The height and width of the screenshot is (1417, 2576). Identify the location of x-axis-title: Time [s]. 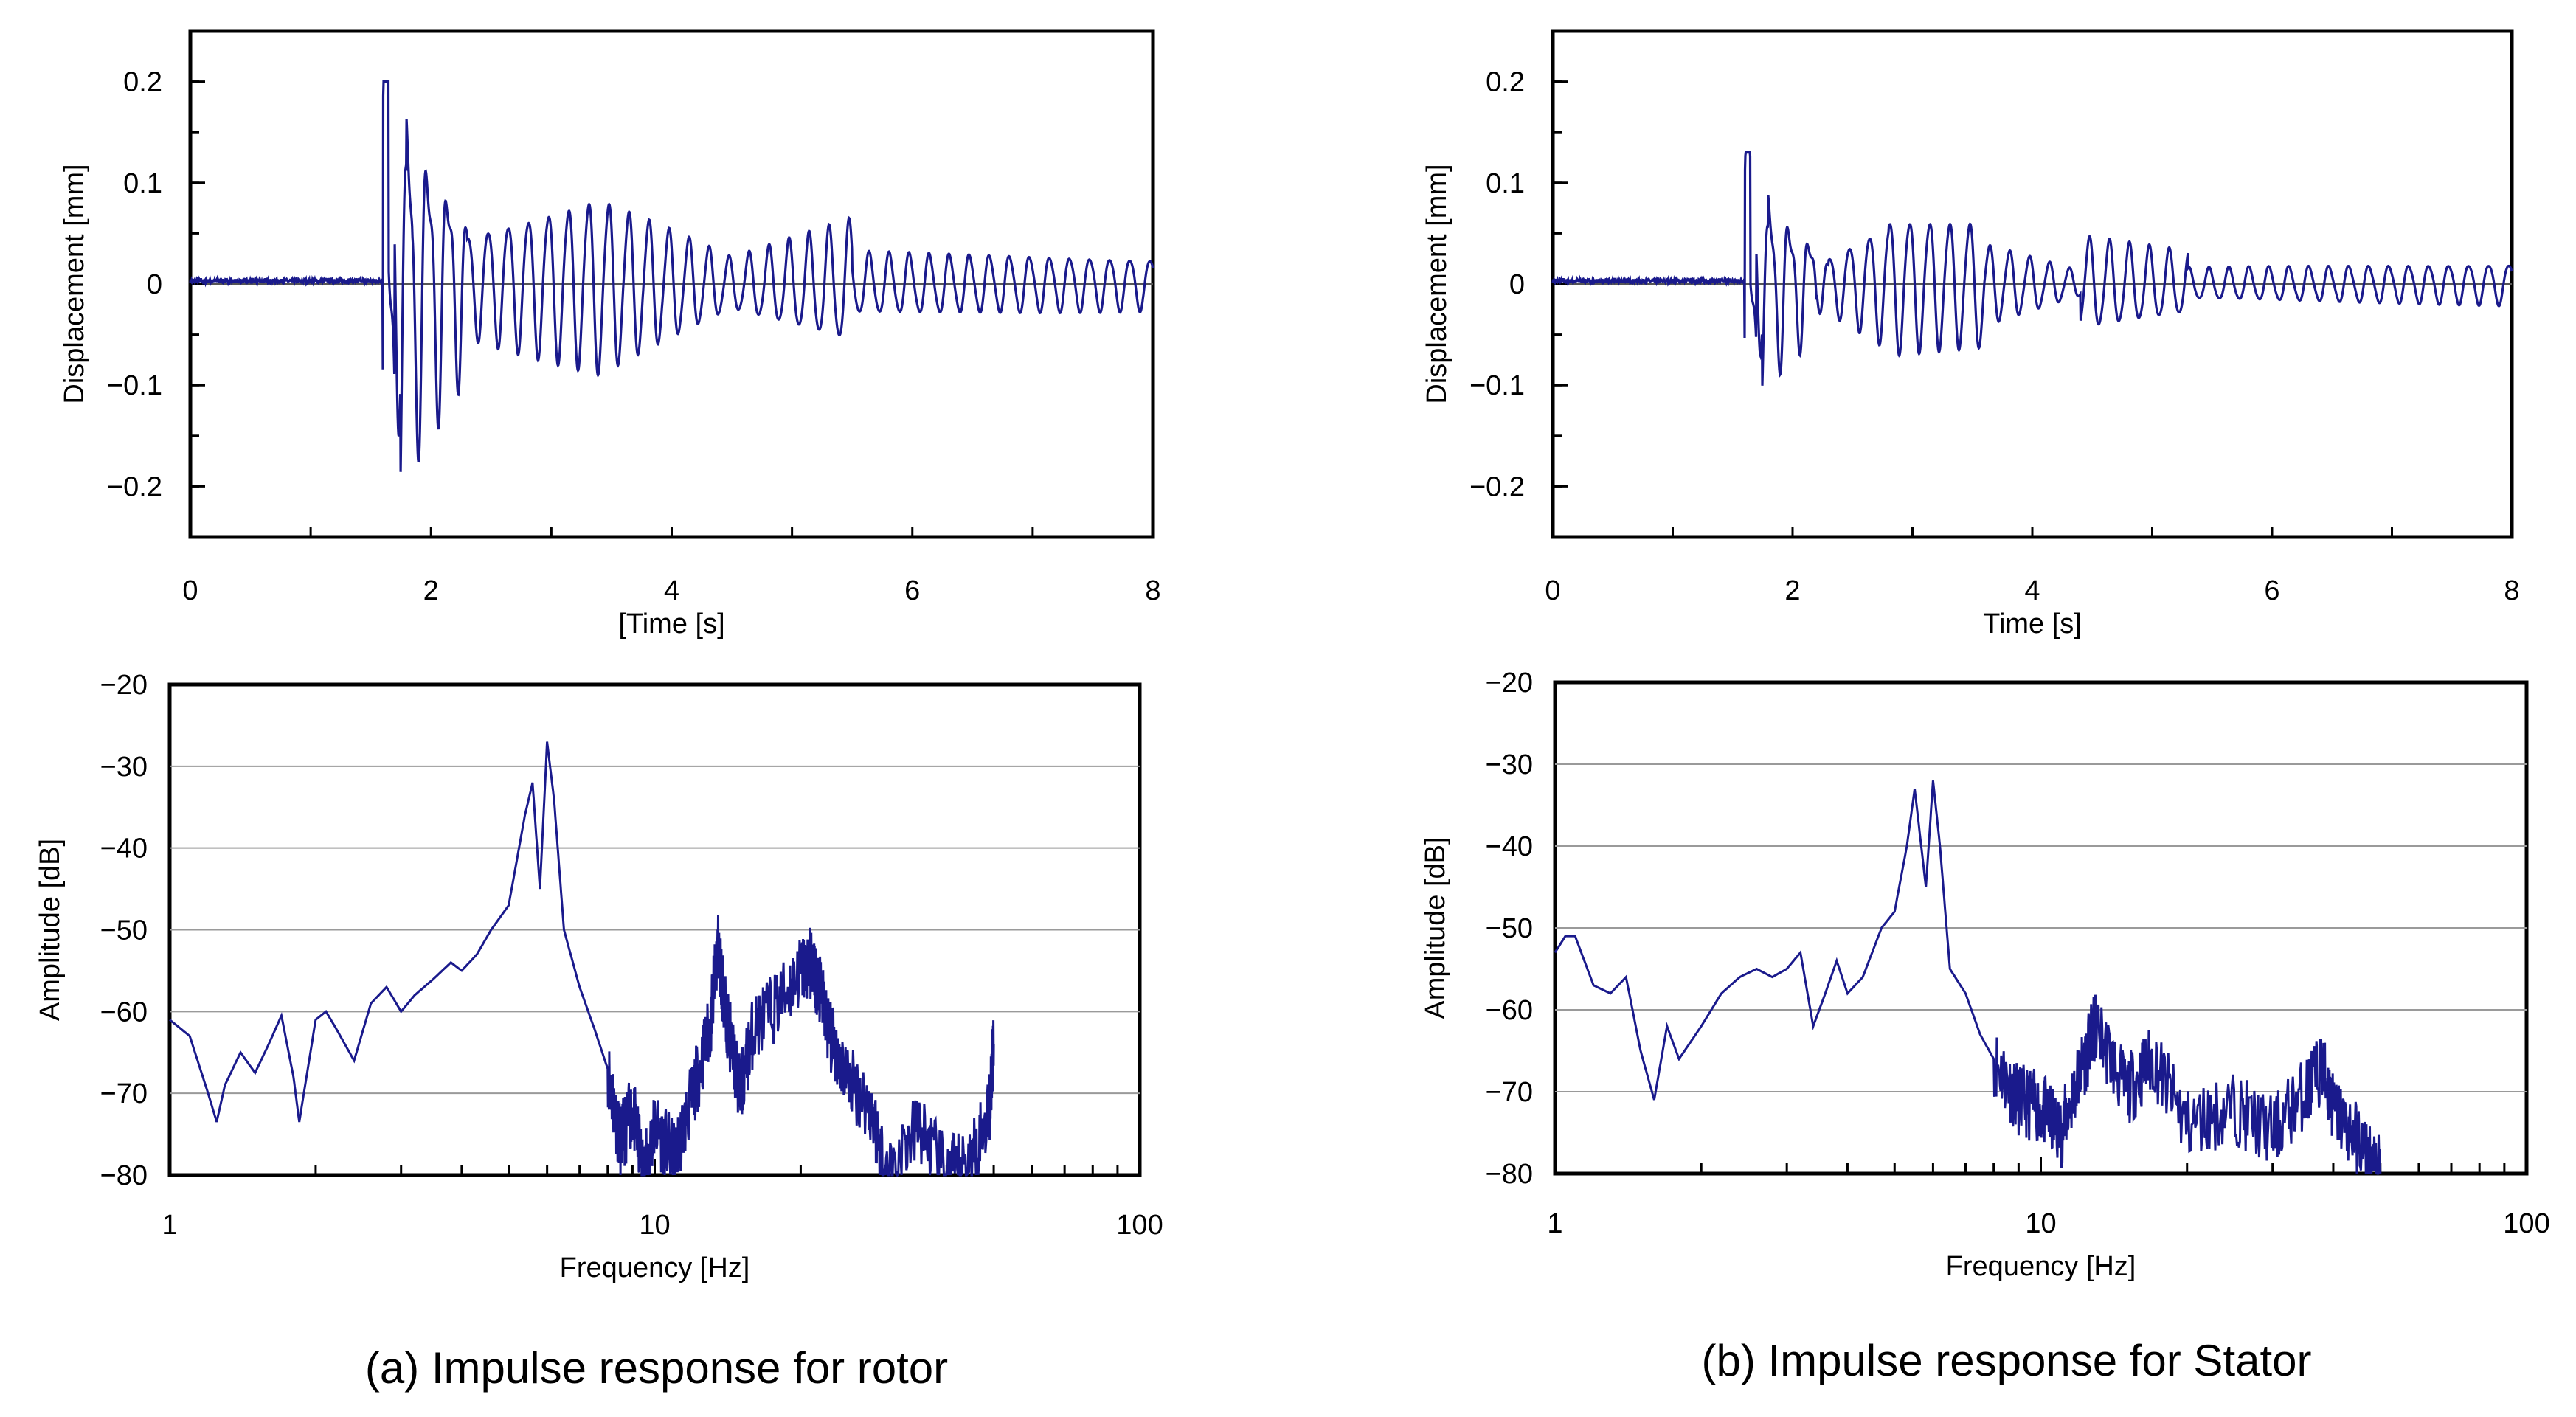
(2033, 624).